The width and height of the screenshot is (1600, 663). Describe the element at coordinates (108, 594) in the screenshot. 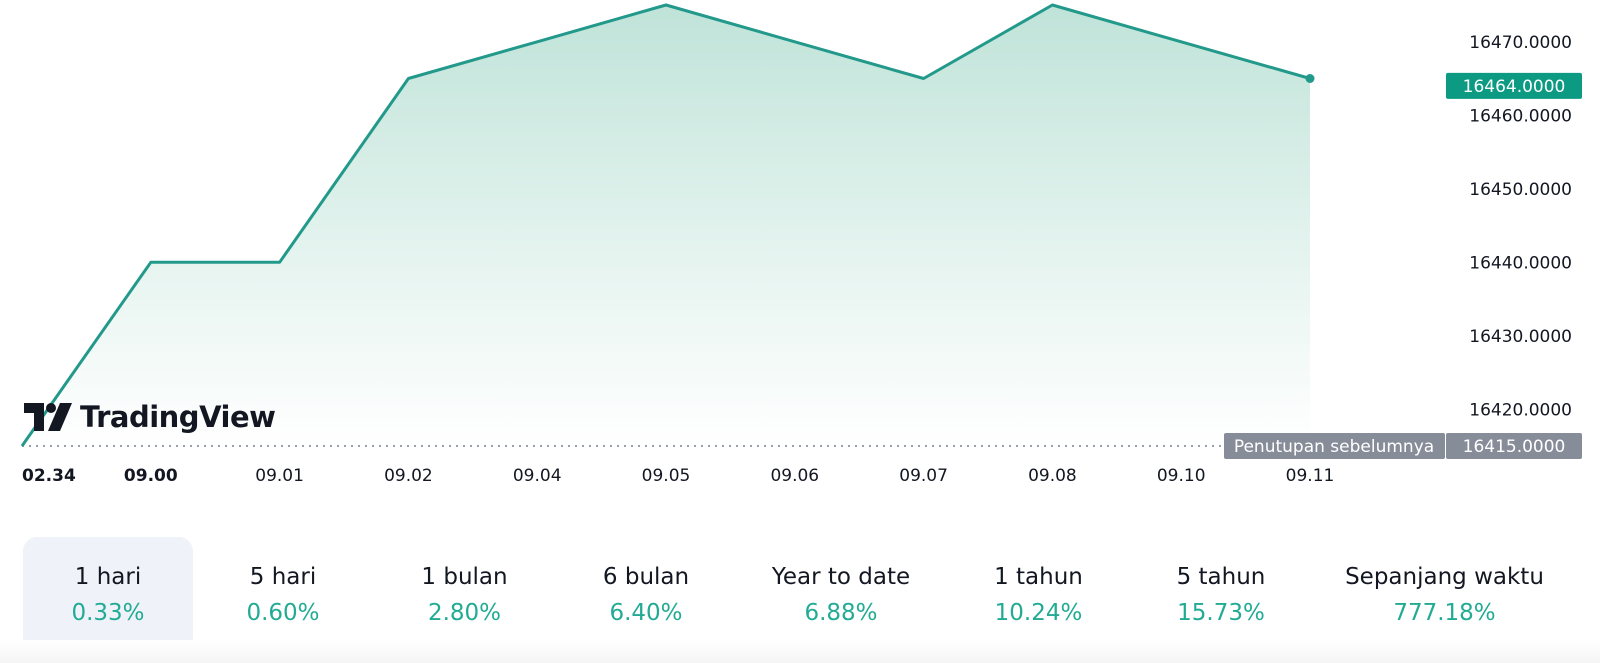

I see `period-option: 1 hari 0.33%` at that location.